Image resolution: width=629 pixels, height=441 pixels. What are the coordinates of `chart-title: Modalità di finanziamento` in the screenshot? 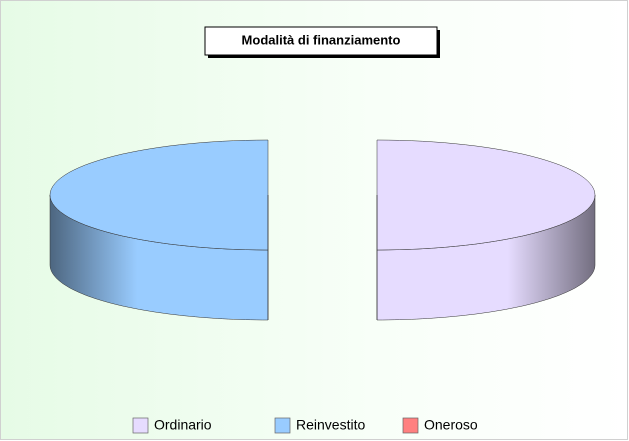 It's located at (321, 39).